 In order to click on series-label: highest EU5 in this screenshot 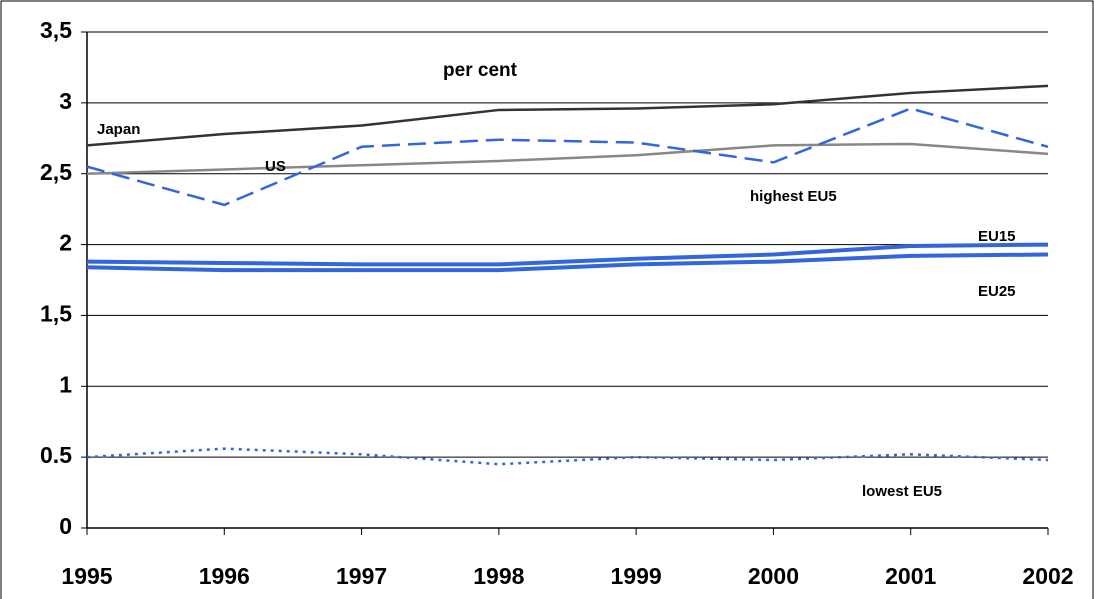, I will do `click(793, 196)`.